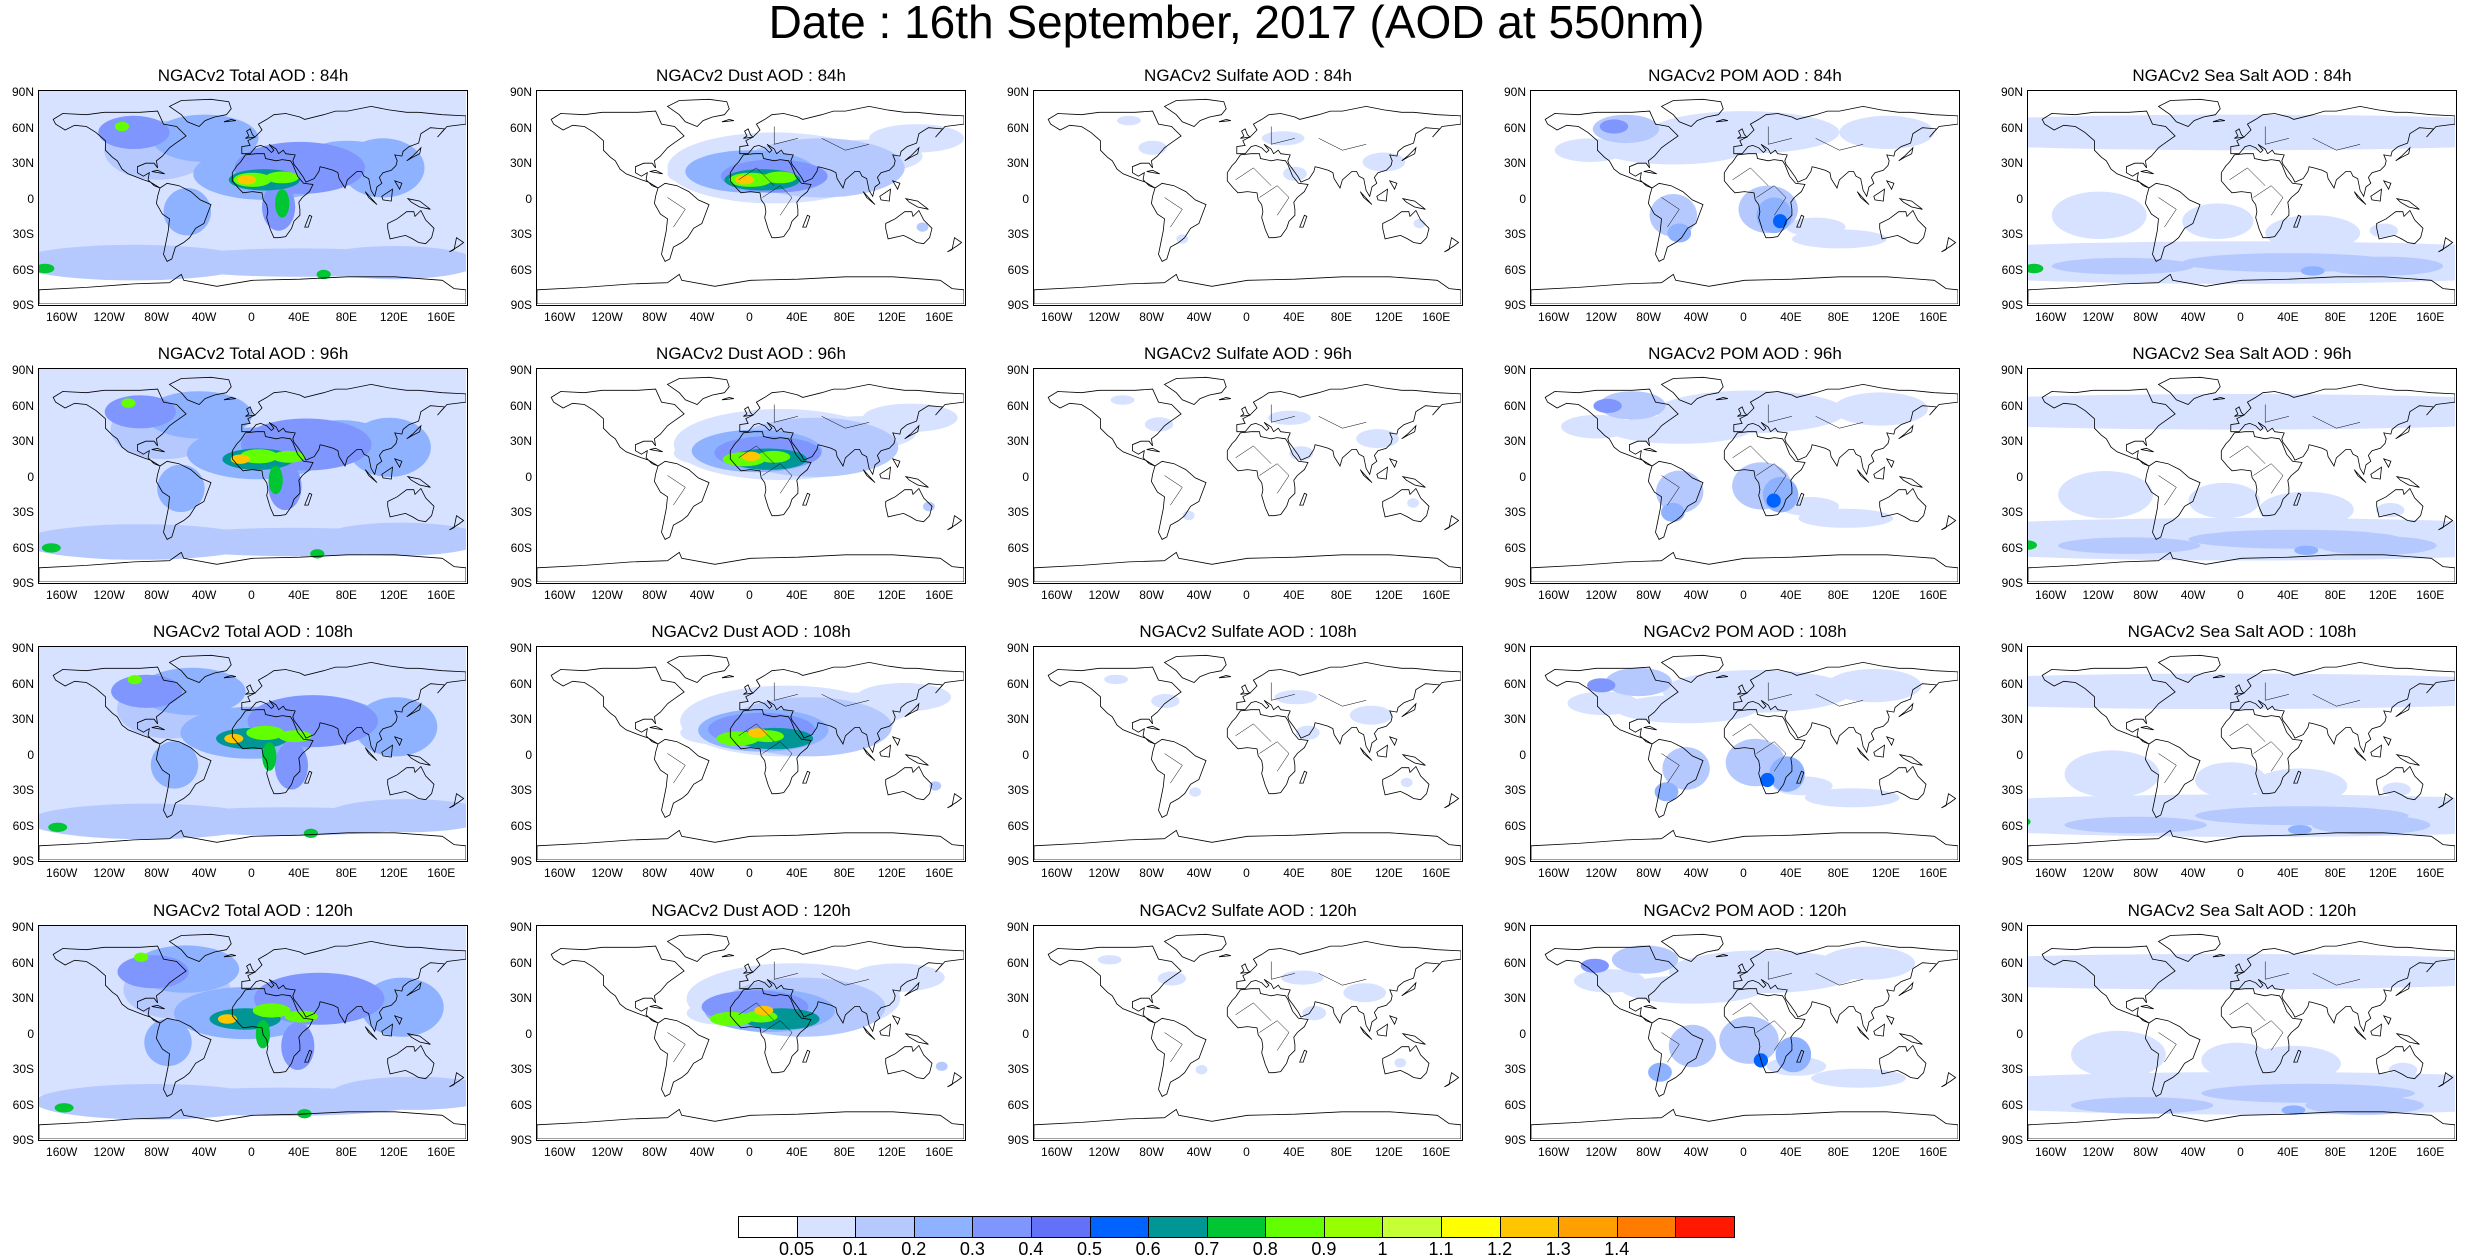 The width and height of the screenshot is (2473, 1260). Describe the element at coordinates (1265, 1249) in the screenshot. I see `colorbar-tick-label: 0.8` at that location.